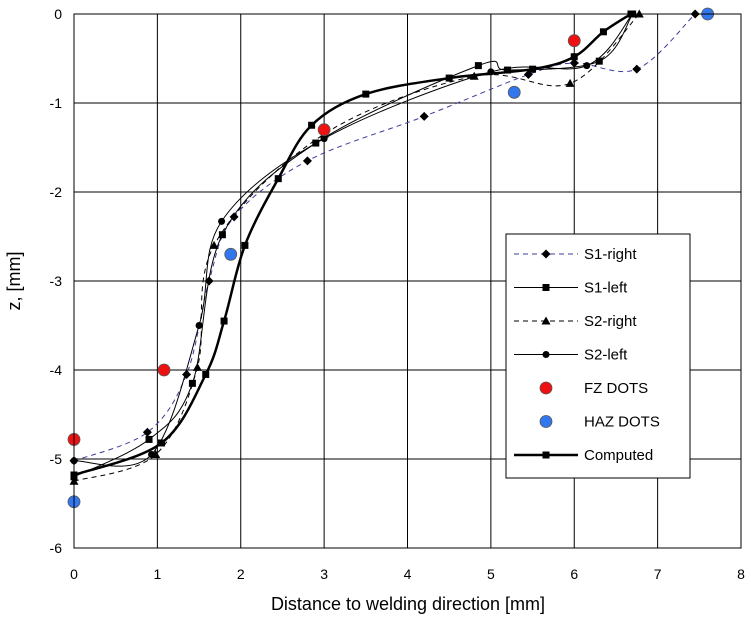 This screenshot has height=624, width=751. What do you see at coordinates (491, 574) in the screenshot?
I see `x-tick-label: 5` at bounding box center [491, 574].